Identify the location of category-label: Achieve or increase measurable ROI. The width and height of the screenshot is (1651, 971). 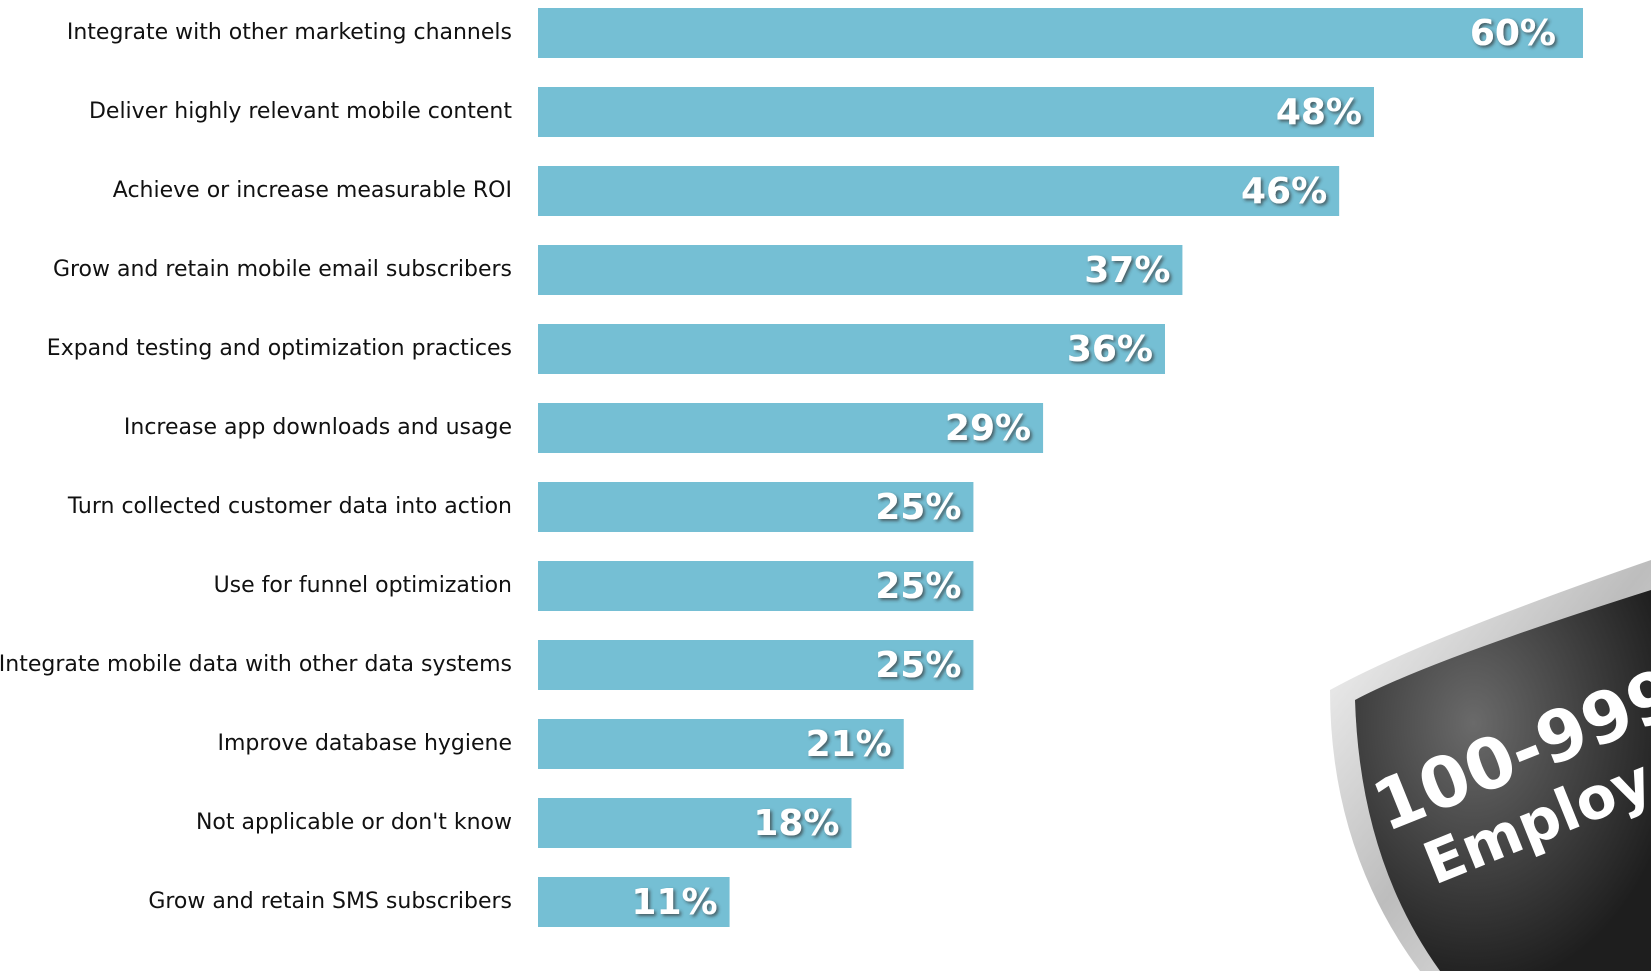
(312, 190).